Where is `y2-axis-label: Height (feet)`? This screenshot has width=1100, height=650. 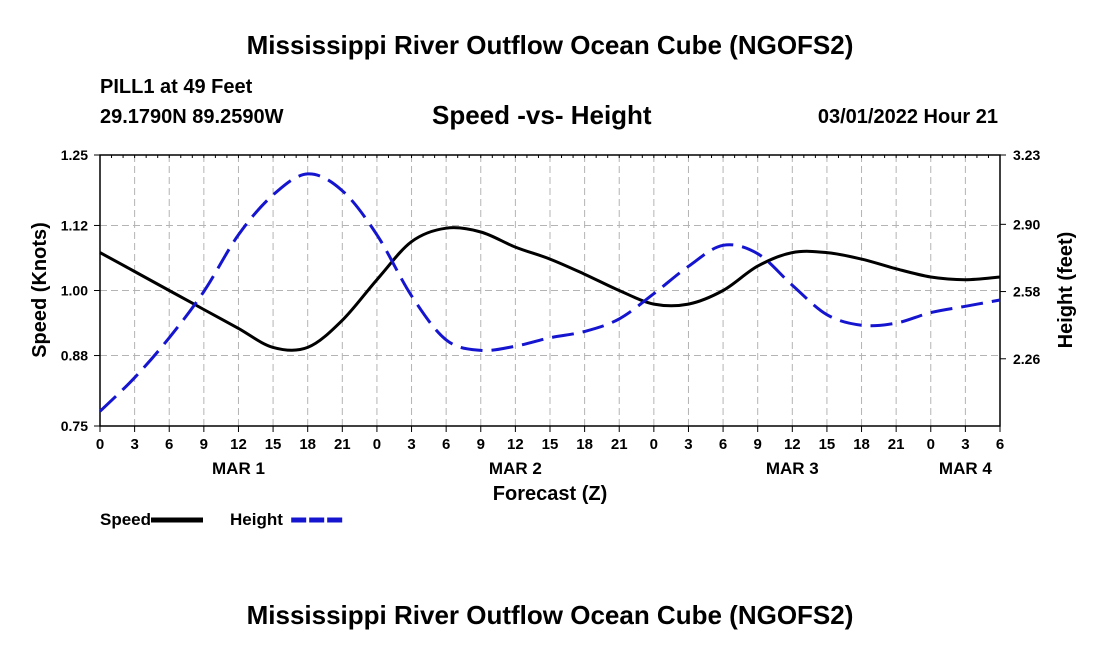 y2-axis-label: Height (feet) is located at coordinates (1066, 290).